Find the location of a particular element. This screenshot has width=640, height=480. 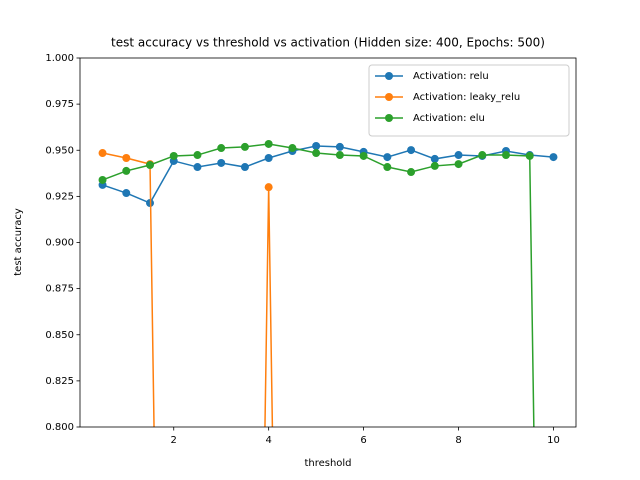

x-axis-label: threshold is located at coordinates (327, 463).